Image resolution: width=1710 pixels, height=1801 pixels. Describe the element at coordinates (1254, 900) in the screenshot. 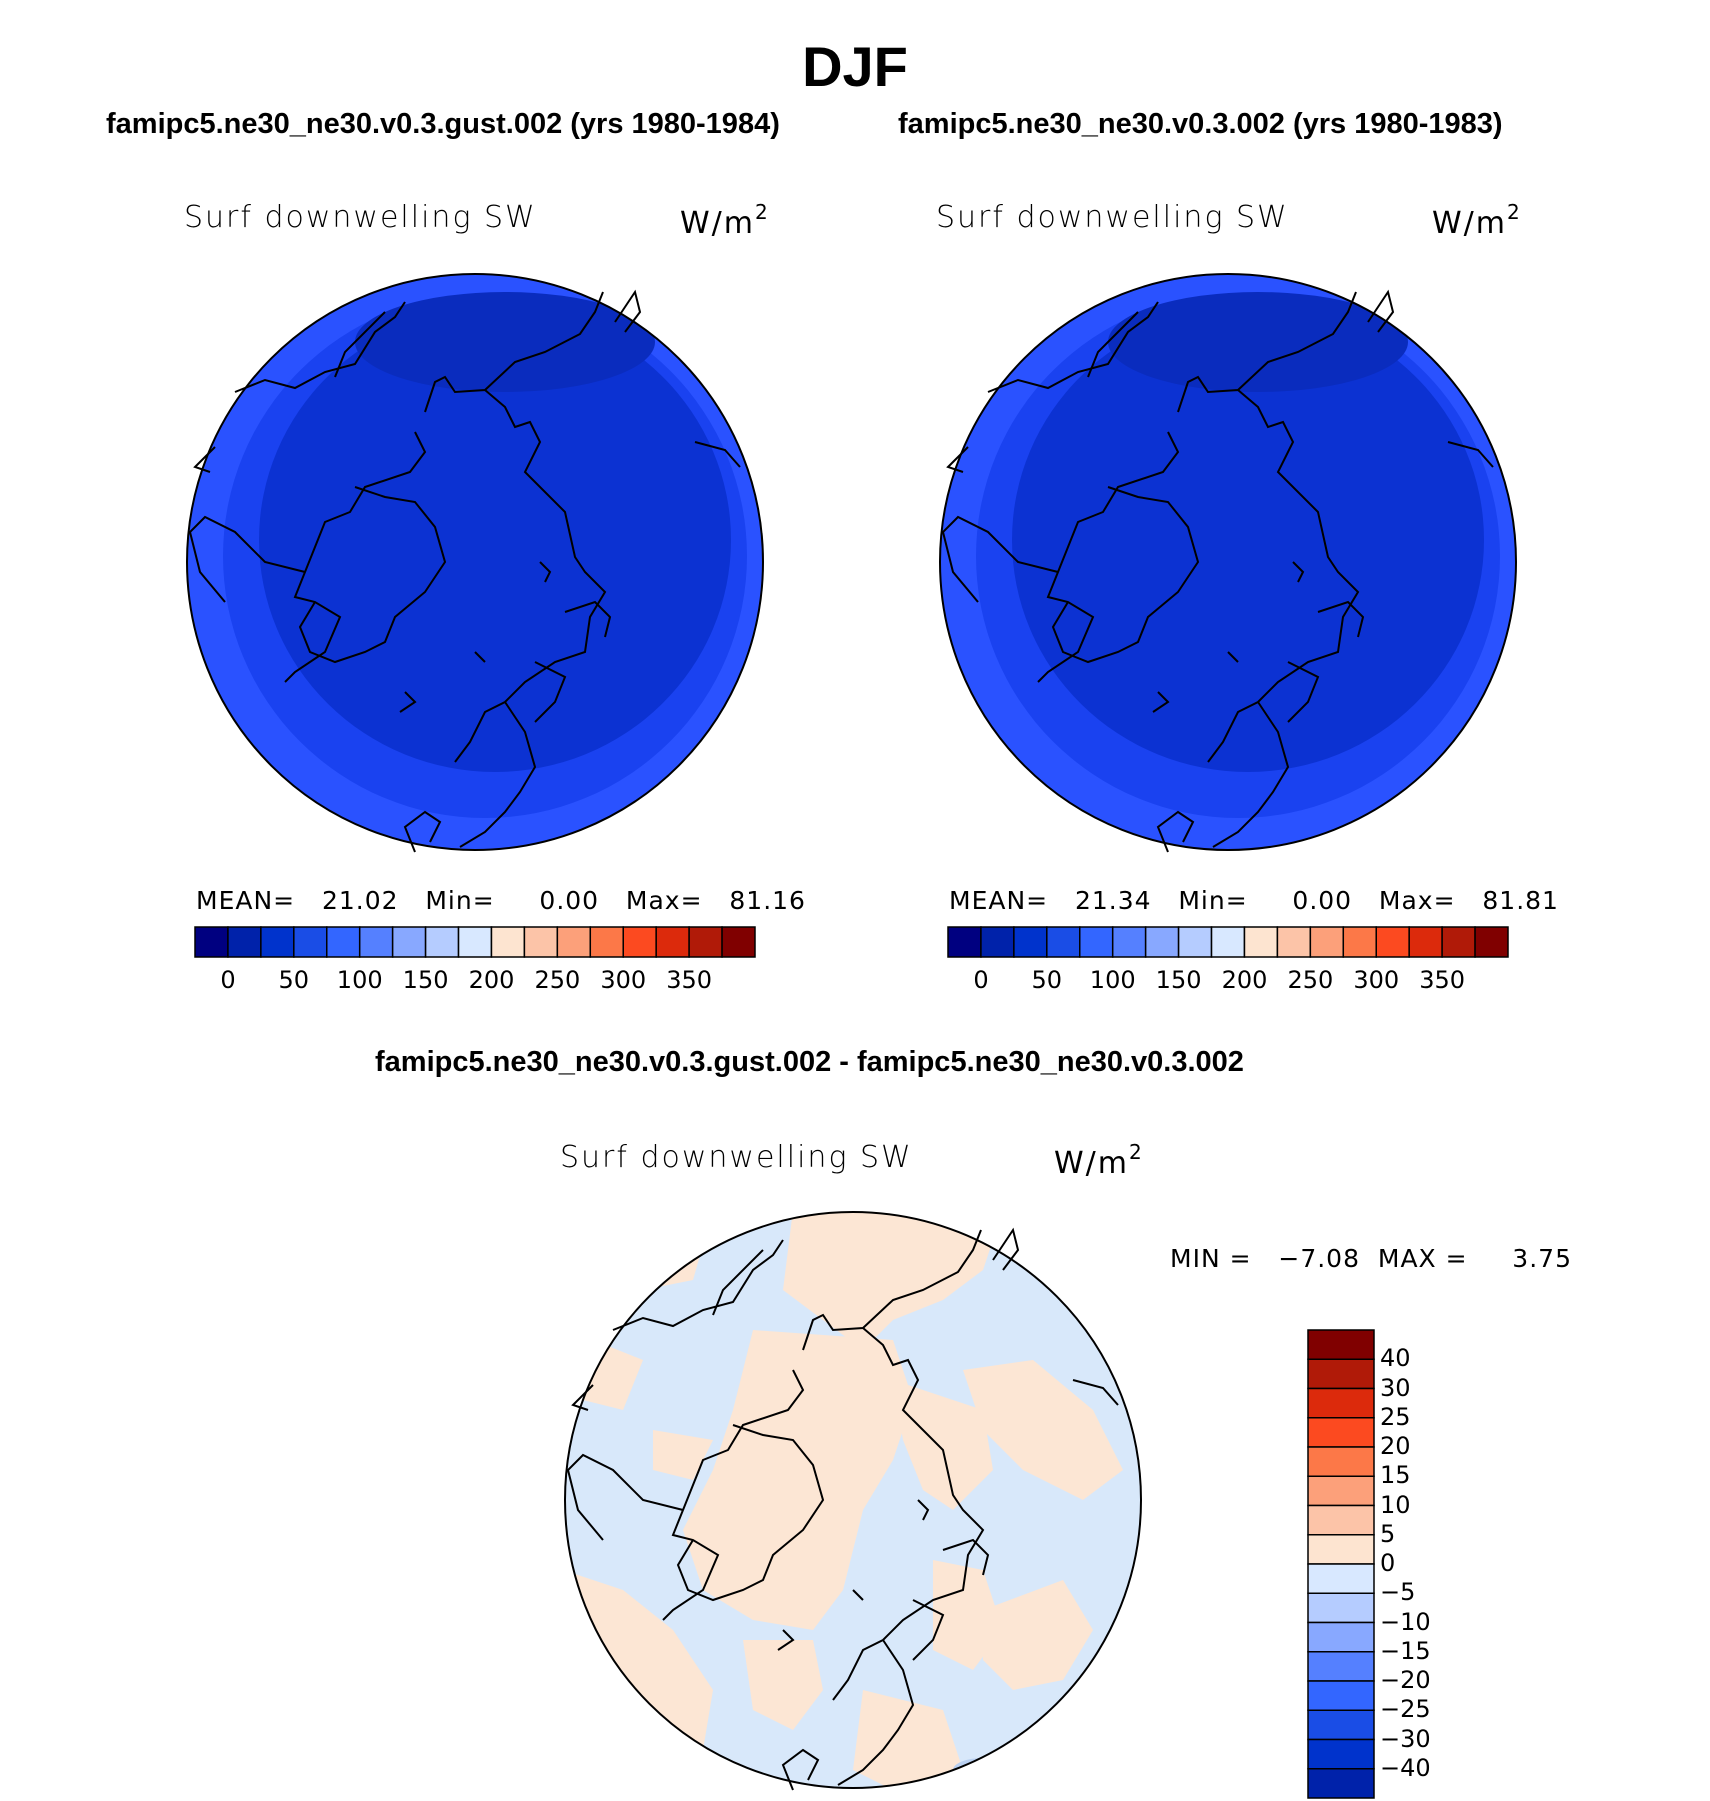

I see `panel-2-stats: MEAN= 21.34 Min= 0.00 Max= 81.81` at that location.